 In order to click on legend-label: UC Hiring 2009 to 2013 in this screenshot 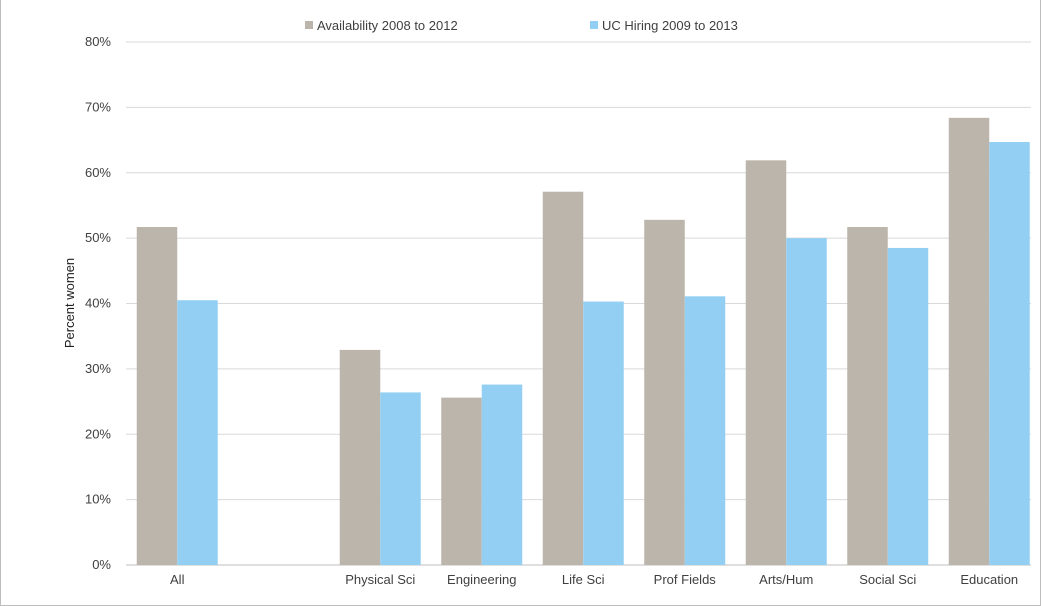, I will do `click(670, 25)`.